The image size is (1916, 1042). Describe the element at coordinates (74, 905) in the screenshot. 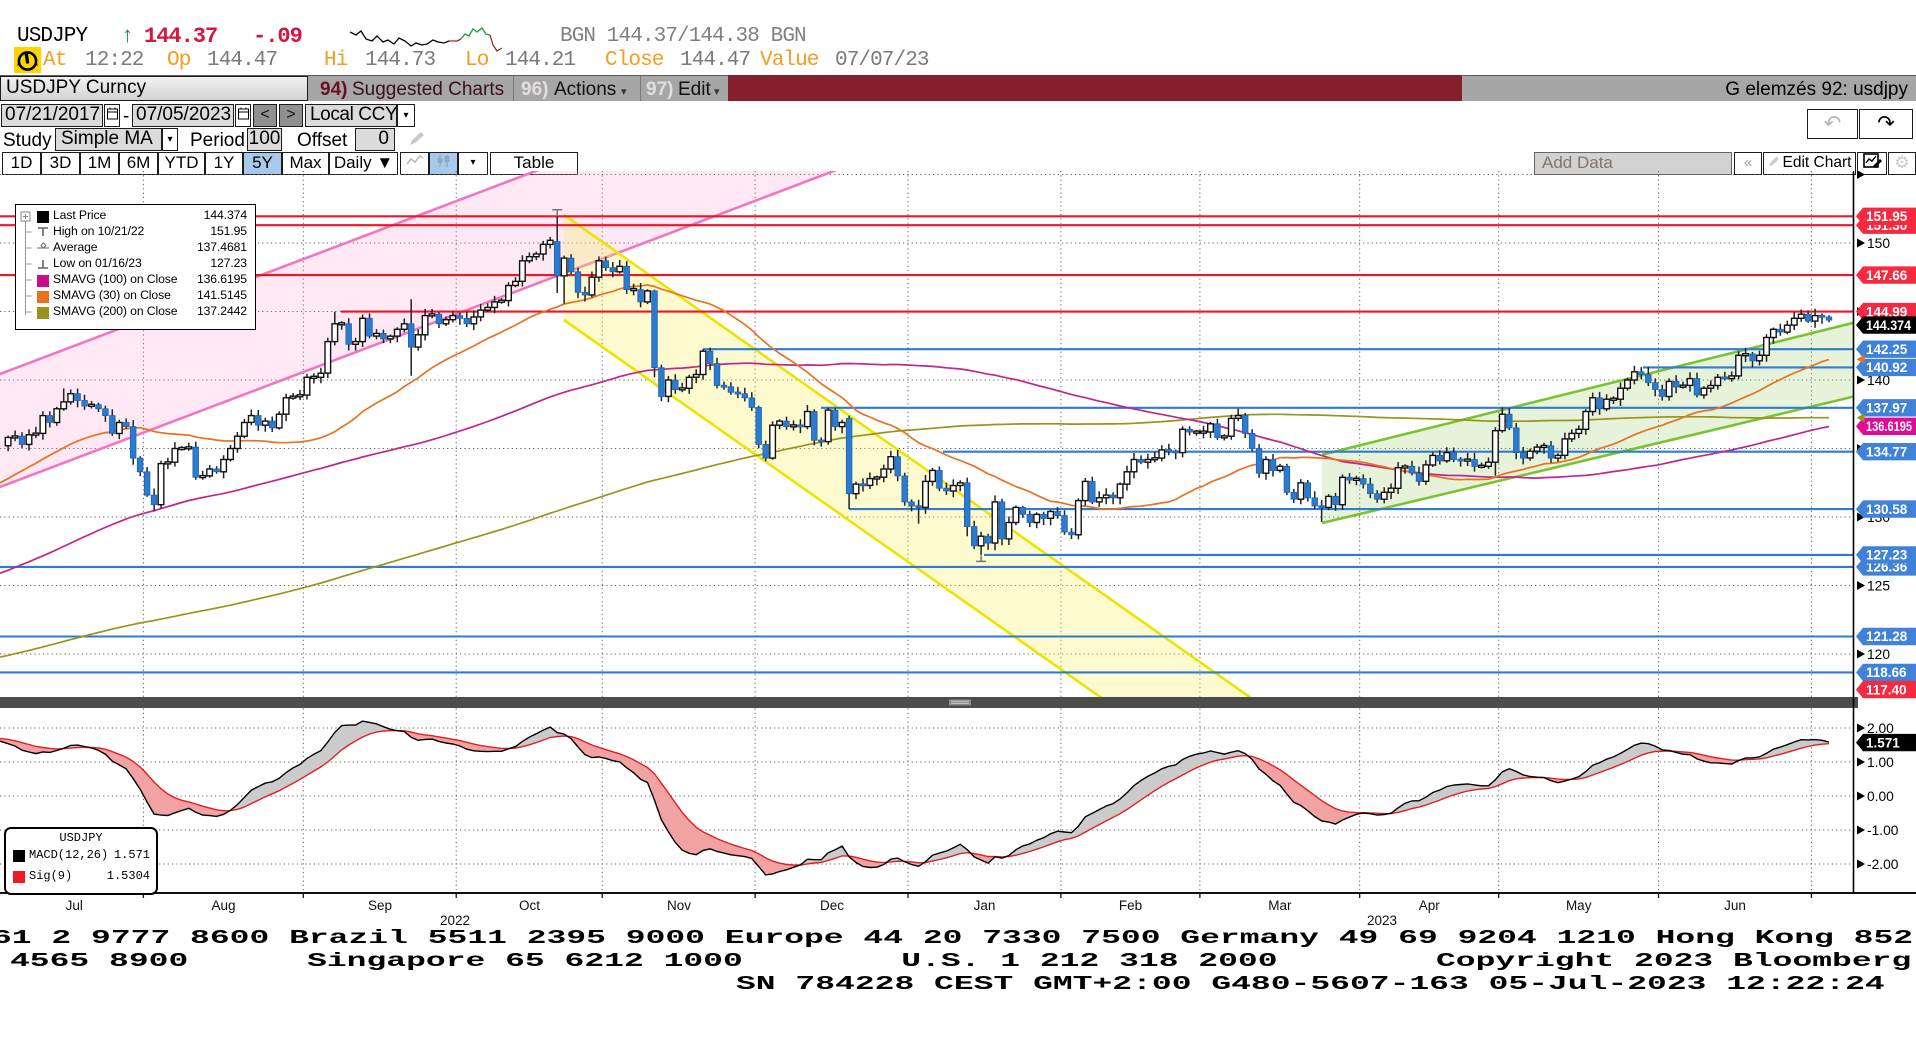

I see `svg-text: Jul` at that location.